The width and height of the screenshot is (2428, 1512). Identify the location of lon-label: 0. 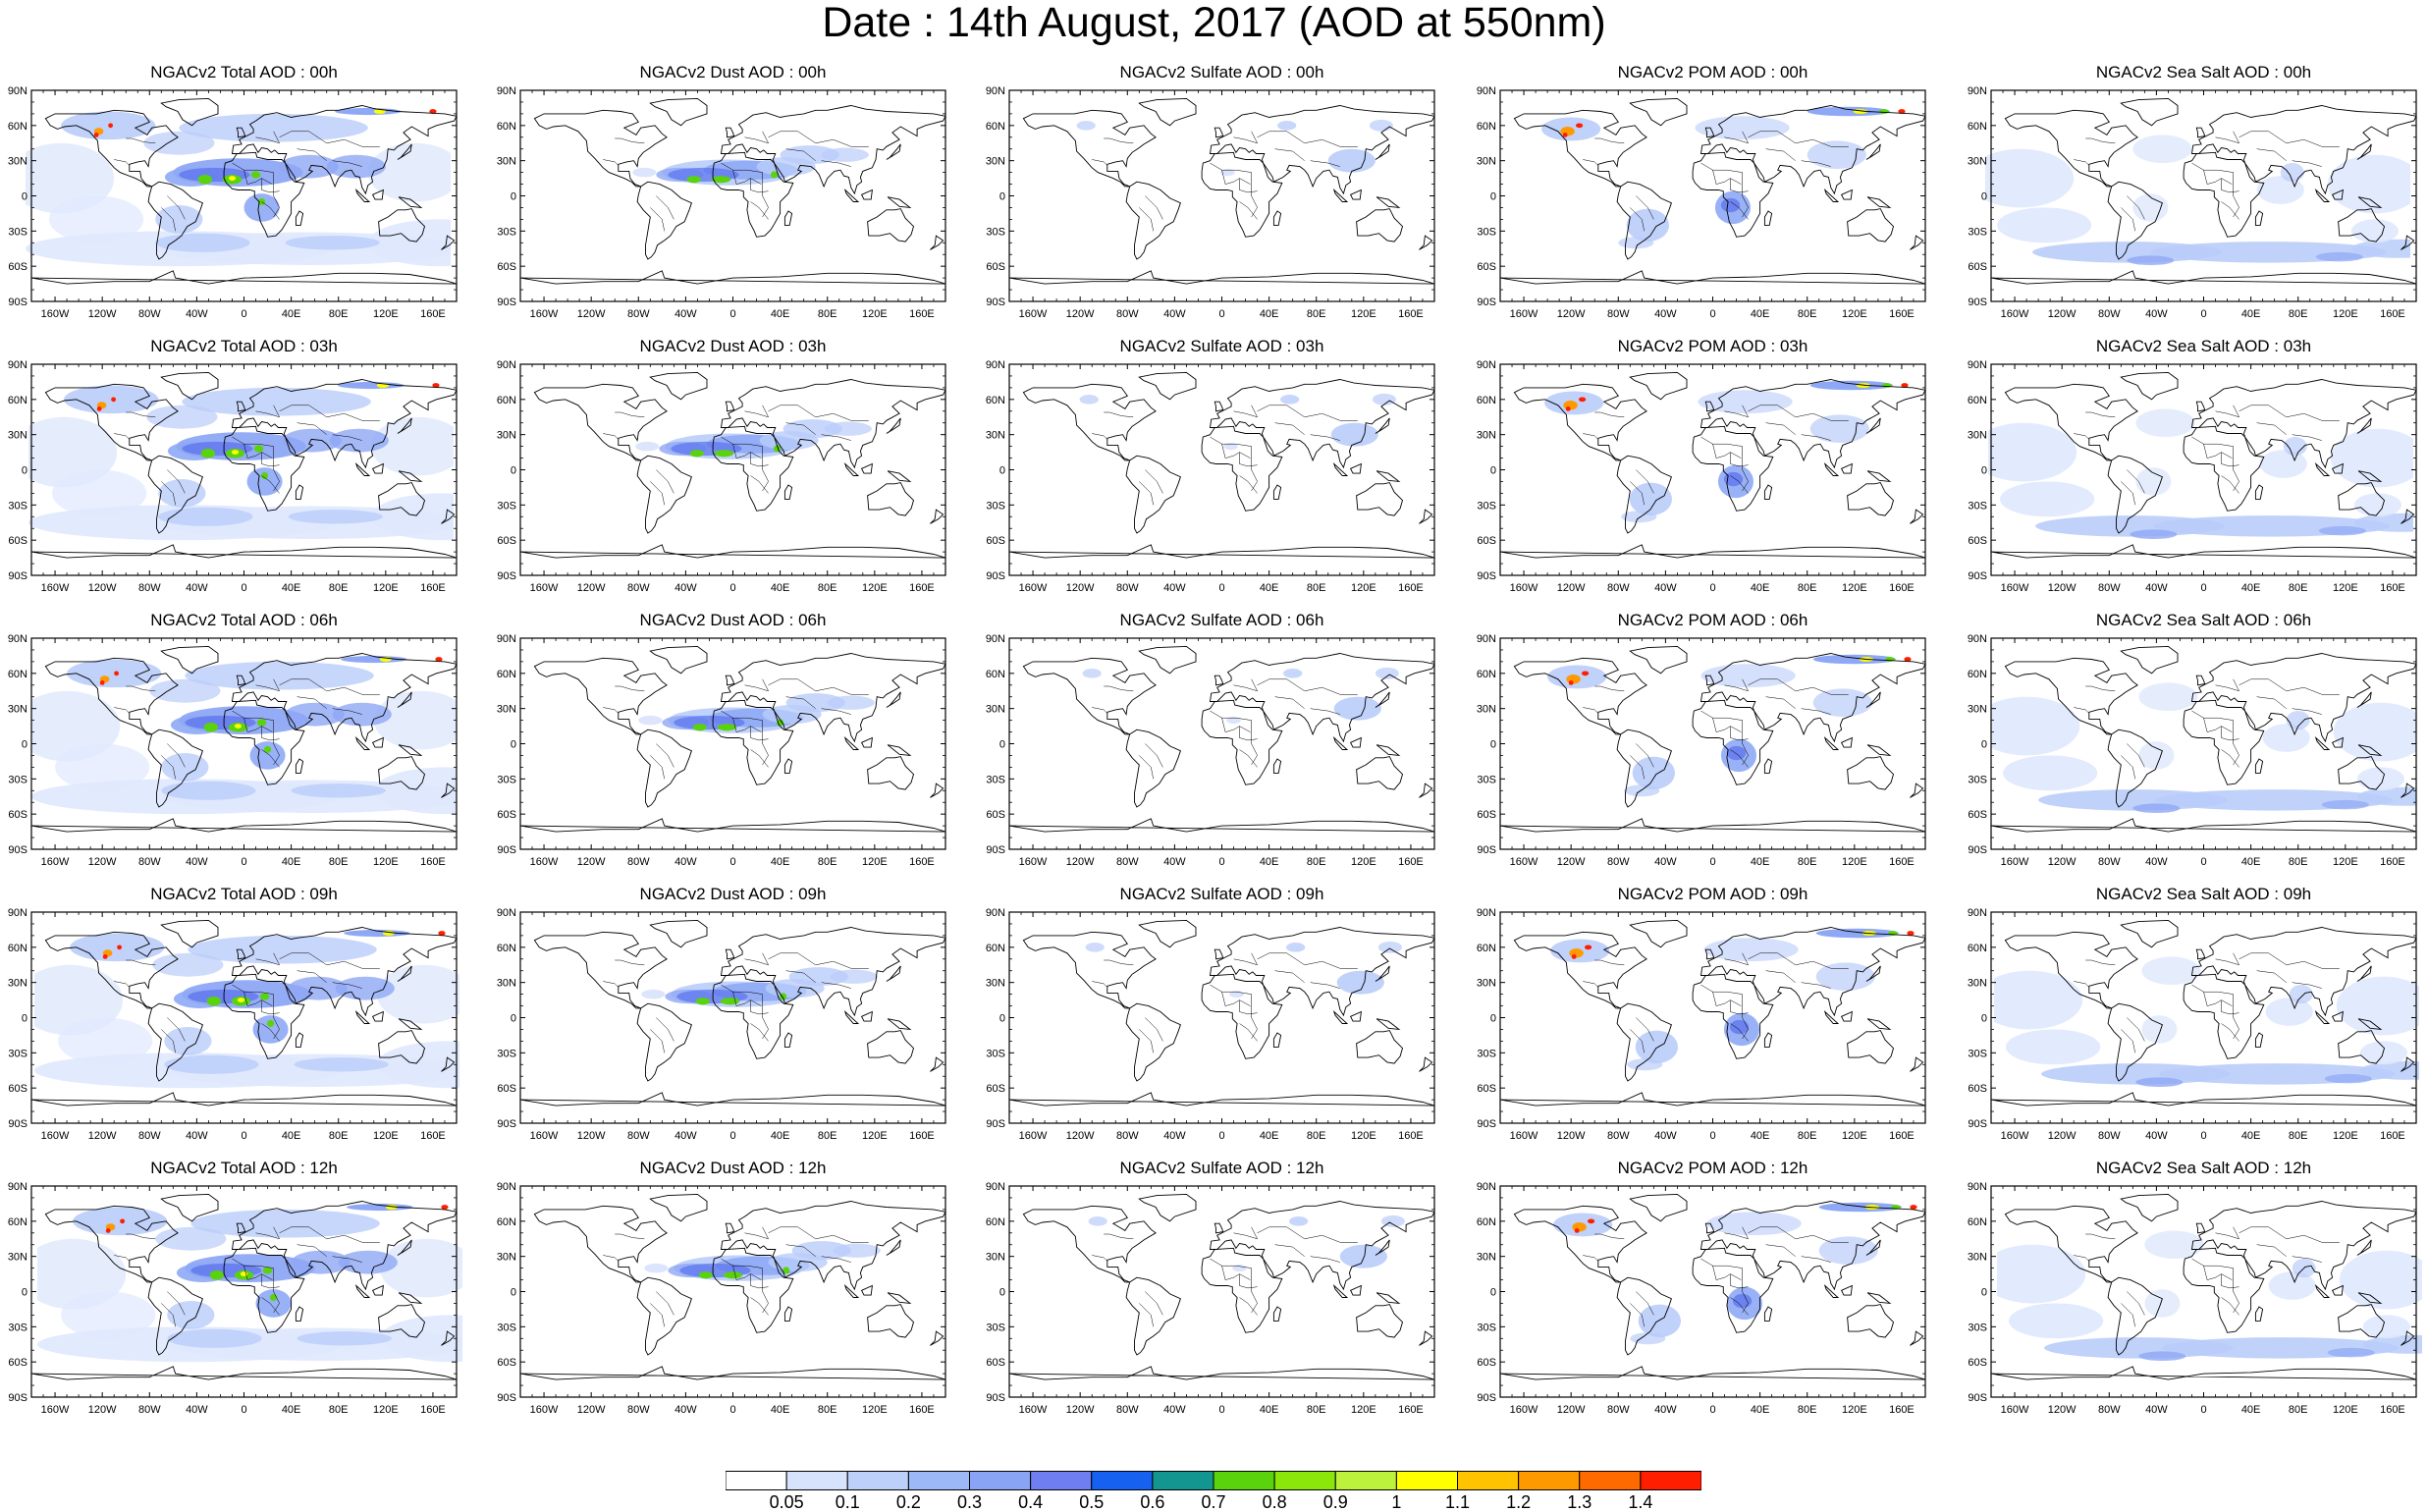
(2203, 588).